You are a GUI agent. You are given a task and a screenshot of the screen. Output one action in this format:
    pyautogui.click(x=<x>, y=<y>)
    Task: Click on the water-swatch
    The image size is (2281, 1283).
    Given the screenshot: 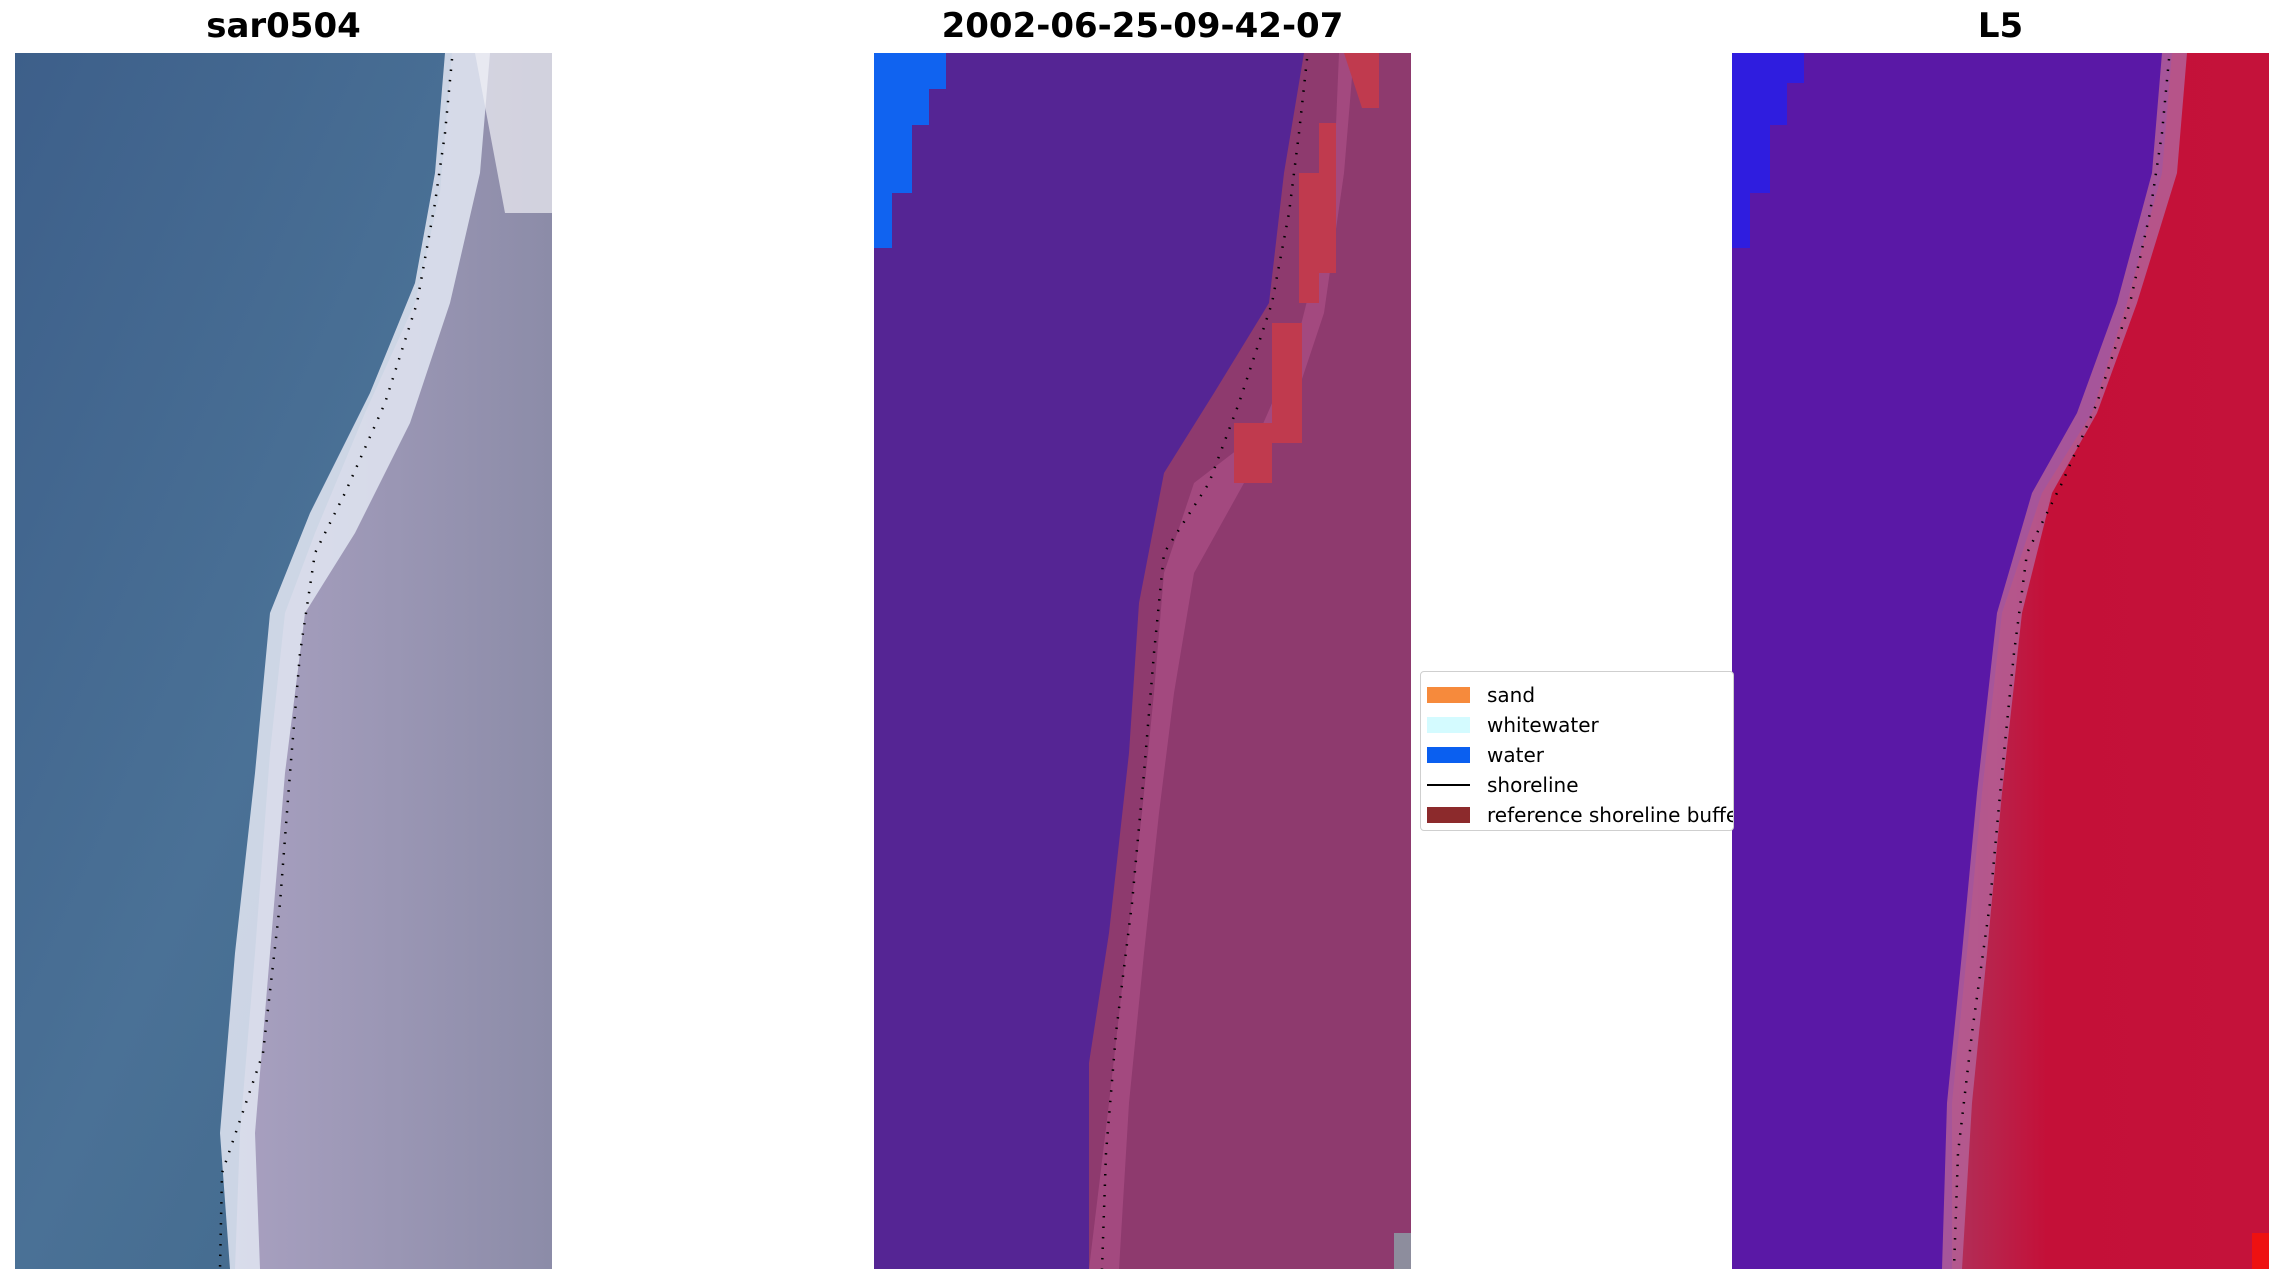 What is the action you would take?
    pyautogui.click(x=1448, y=755)
    